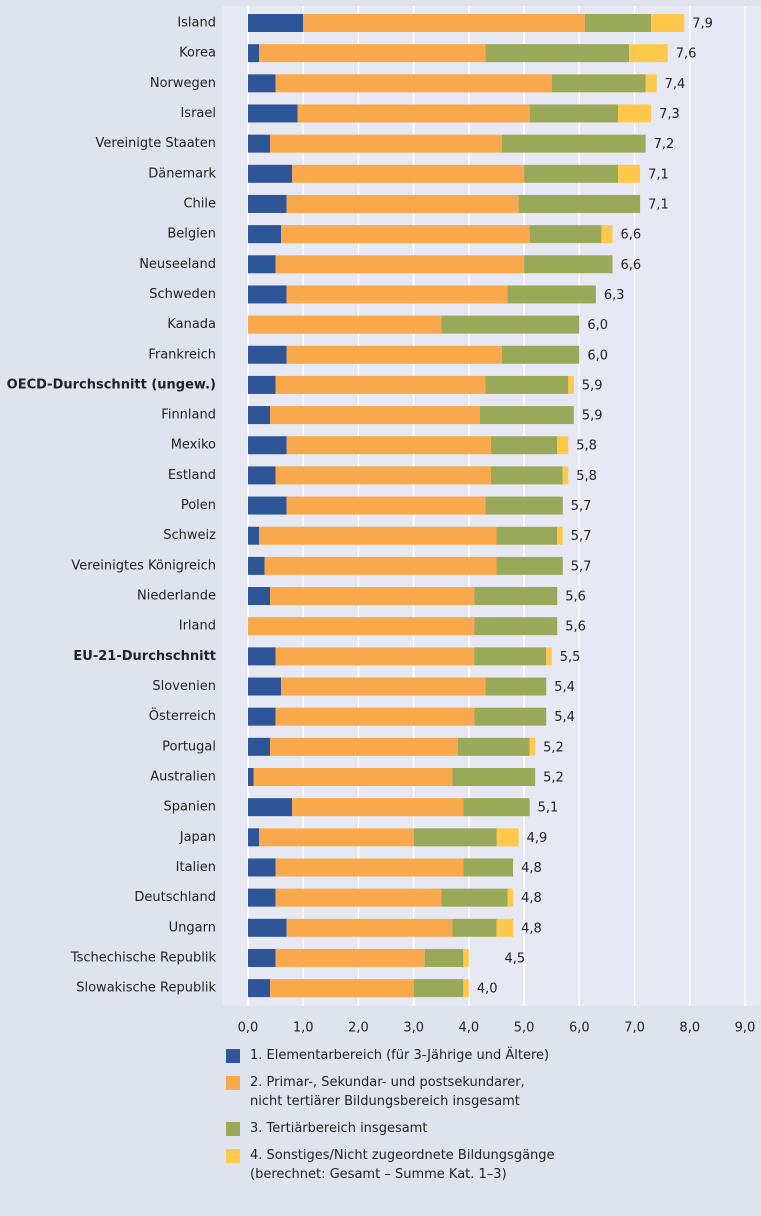 The width and height of the screenshot is (761, 1216). Describe the element at coordinates (487, 989) in the screenshot. I see `value-label: 4,0` at that location.